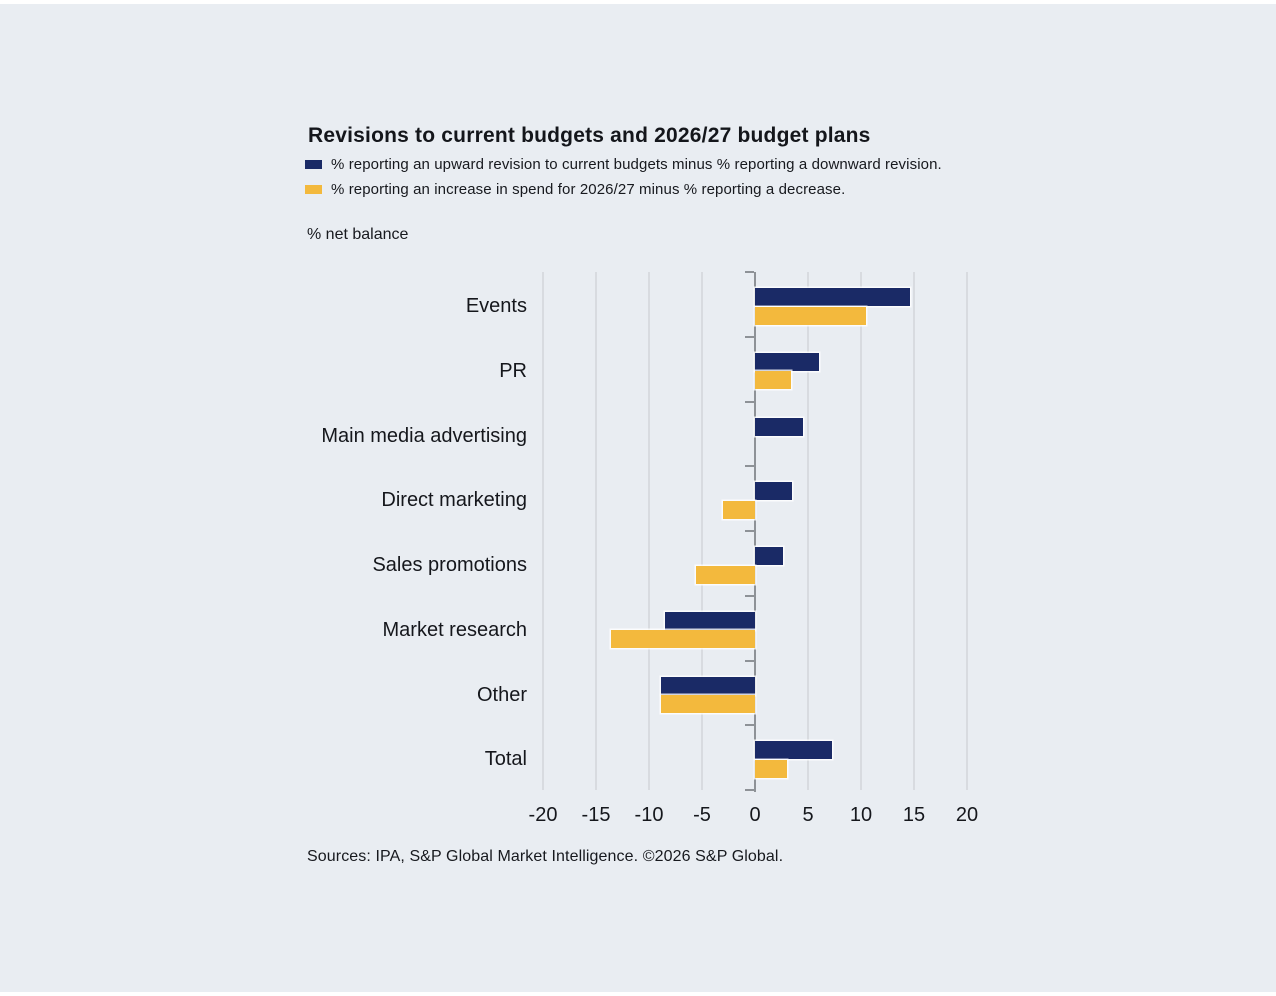  What do you see at coordinates (914, 815) in the screenshot?
I see `x-tick-label-15: 15` at bounding box center [914, 815].